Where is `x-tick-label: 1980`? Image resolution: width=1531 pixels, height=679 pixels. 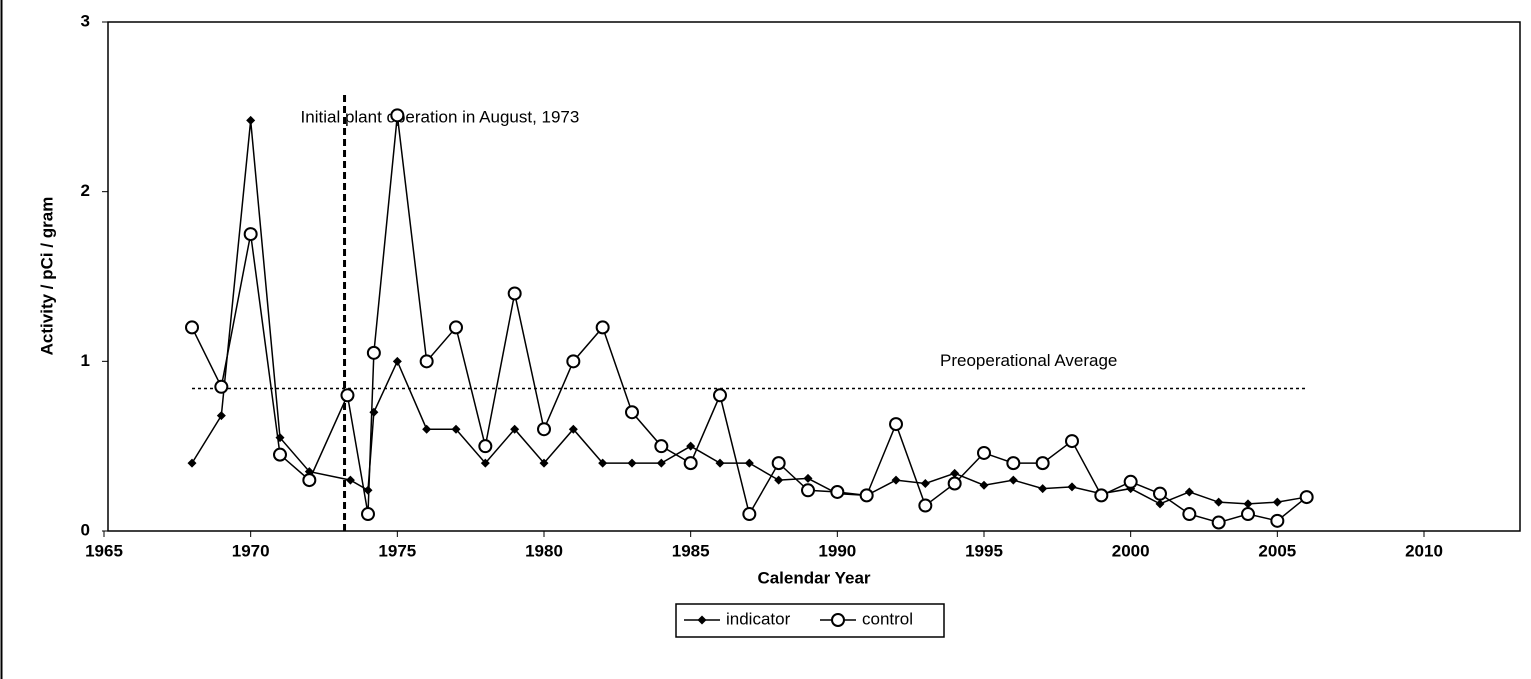
x-tick-label: 1980 is located at coordinates (544, 550).